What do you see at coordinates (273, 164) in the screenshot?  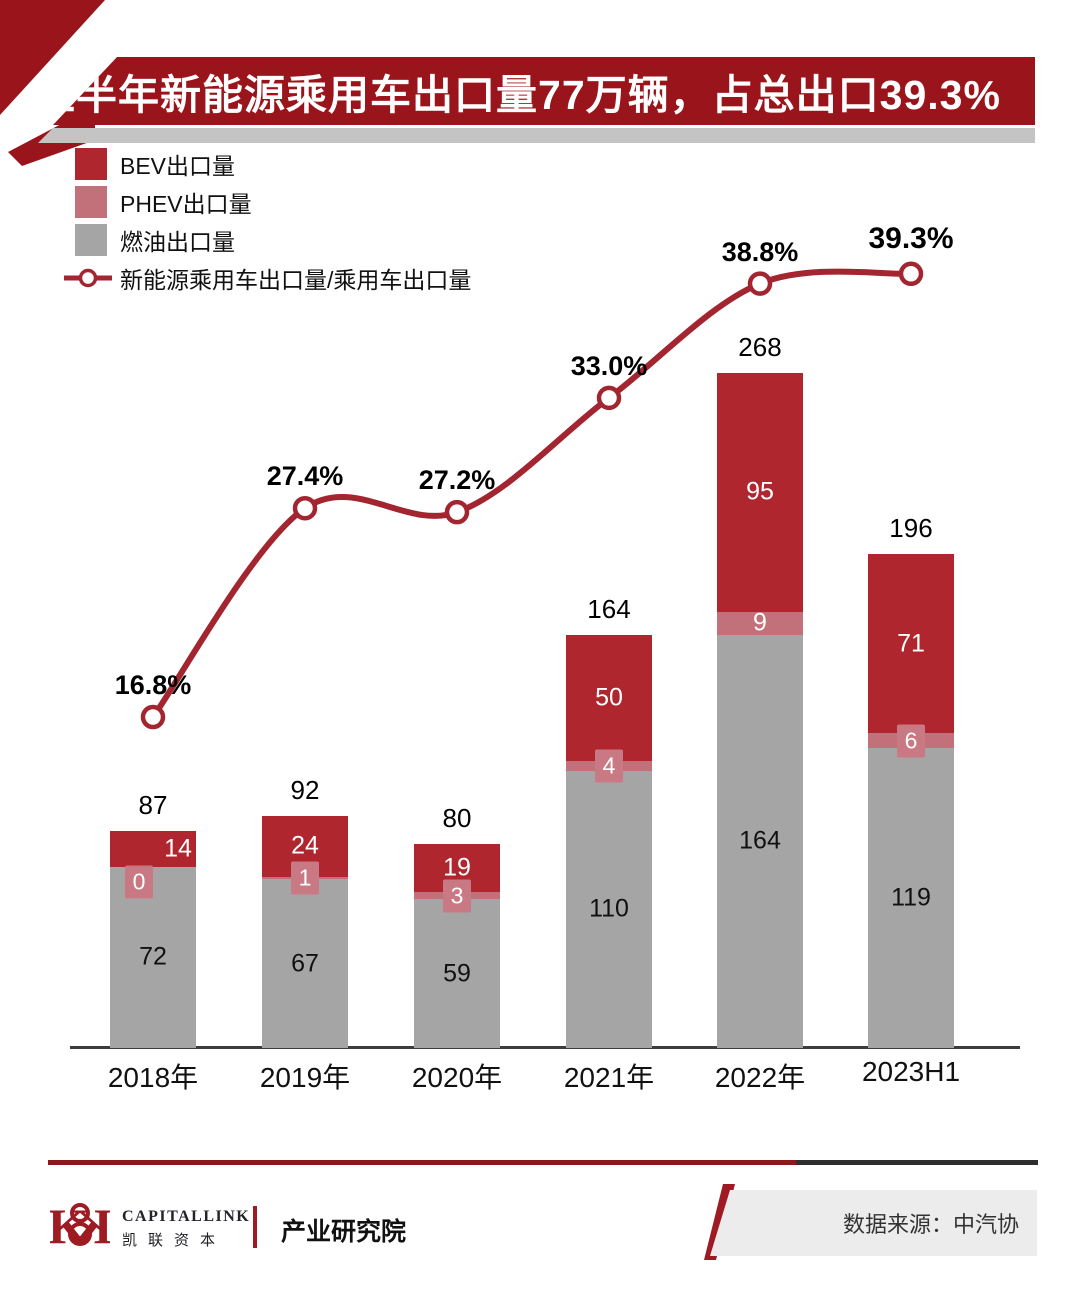 I see `legend-item-bev: BEV出口量` at bounding box center [273, 164].